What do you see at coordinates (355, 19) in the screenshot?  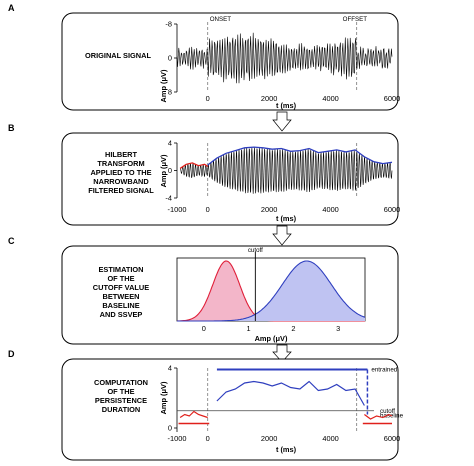 I see `offset-label: OFFSET` at bounding box center [355, 19].